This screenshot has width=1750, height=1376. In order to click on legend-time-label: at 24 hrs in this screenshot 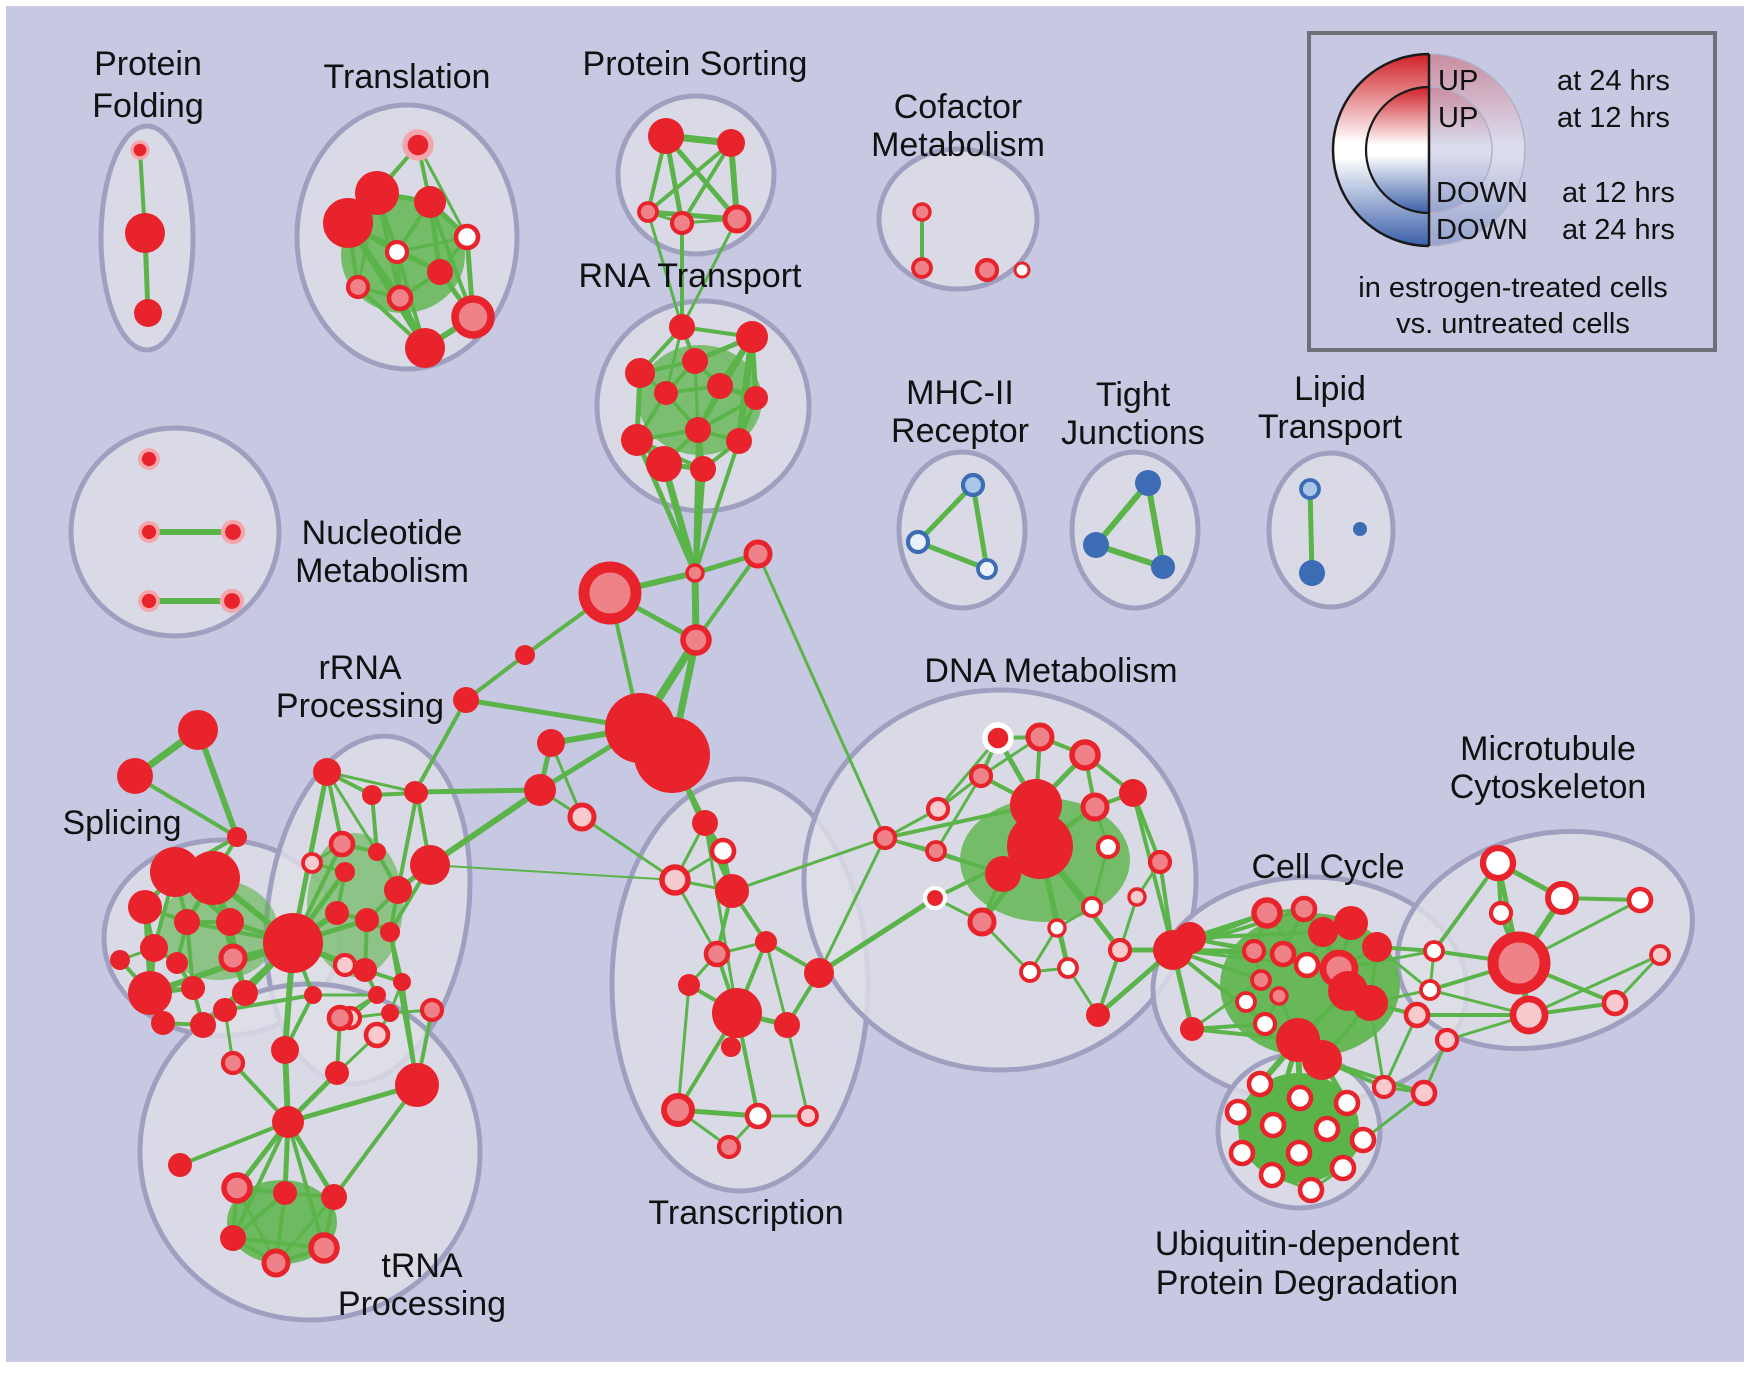, I will do `click(1613, 81)`.